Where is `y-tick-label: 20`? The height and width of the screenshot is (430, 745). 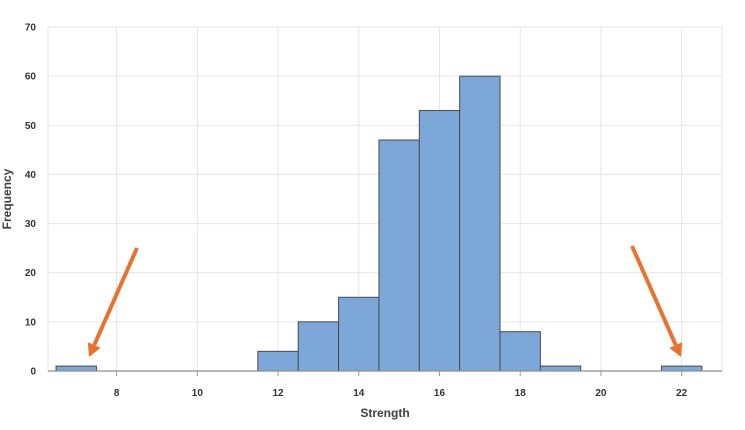 y-tick-label: 20 is located at coordinates (31, 273).